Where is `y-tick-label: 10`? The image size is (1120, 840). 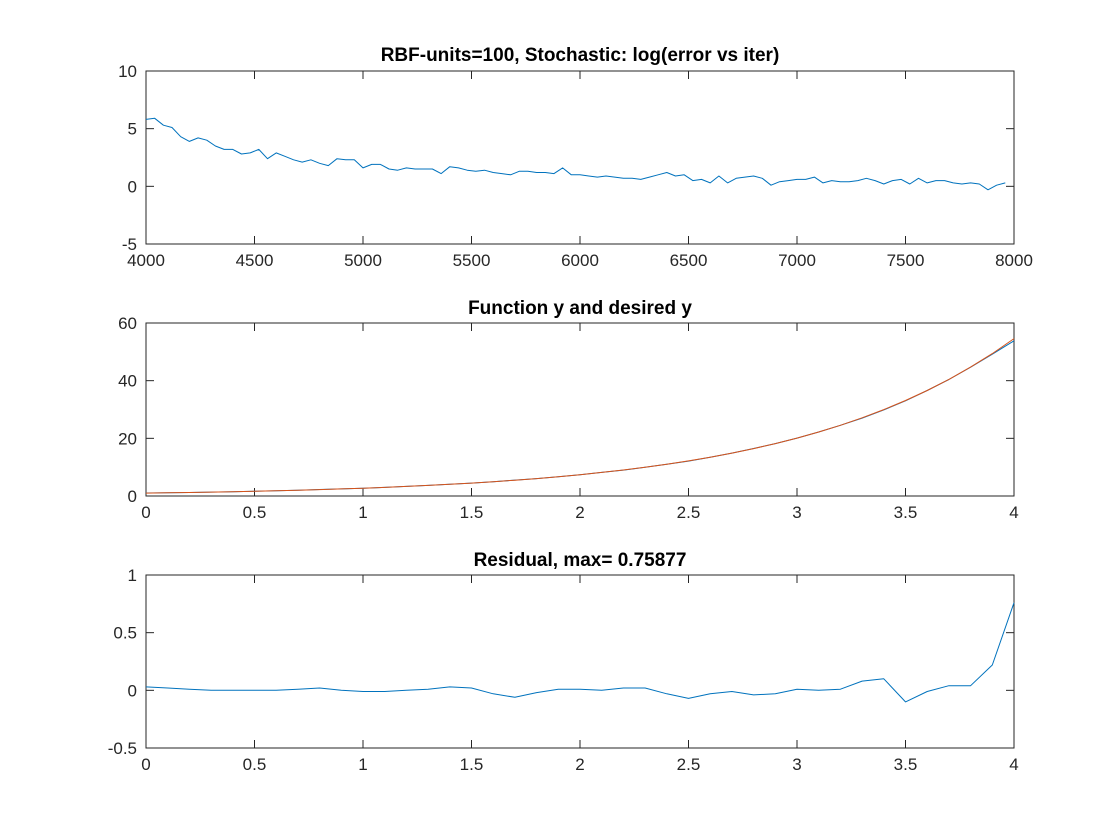
y-tick-label: 10 is located at coordinates (127, 71).